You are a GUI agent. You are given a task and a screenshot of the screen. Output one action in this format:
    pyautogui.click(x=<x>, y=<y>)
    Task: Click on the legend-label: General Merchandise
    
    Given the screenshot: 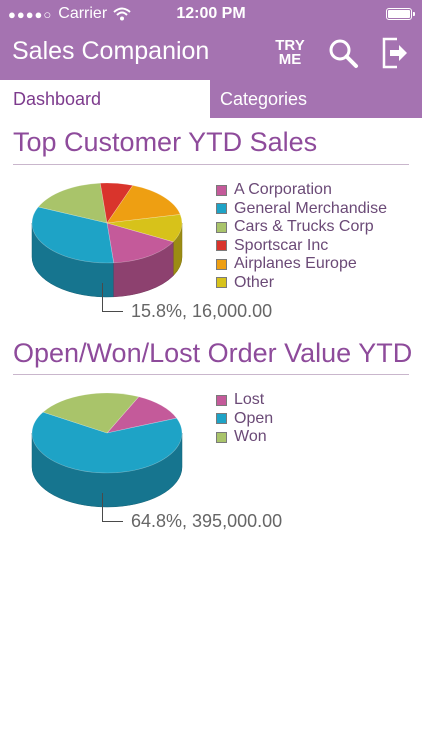 What is the action you would take?
    pyautogui.click(x=310, y=208)
    